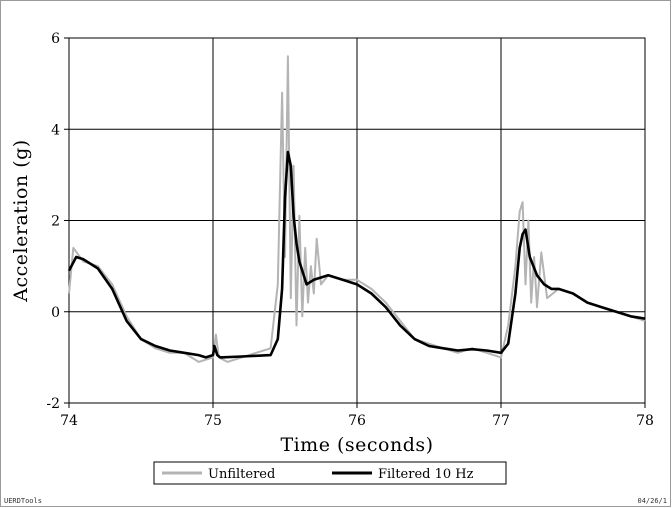  What do you see at coordinates (55, 130) in the screenshot?
I see `y-tick-label: 4` at bounding box center [55, 130].